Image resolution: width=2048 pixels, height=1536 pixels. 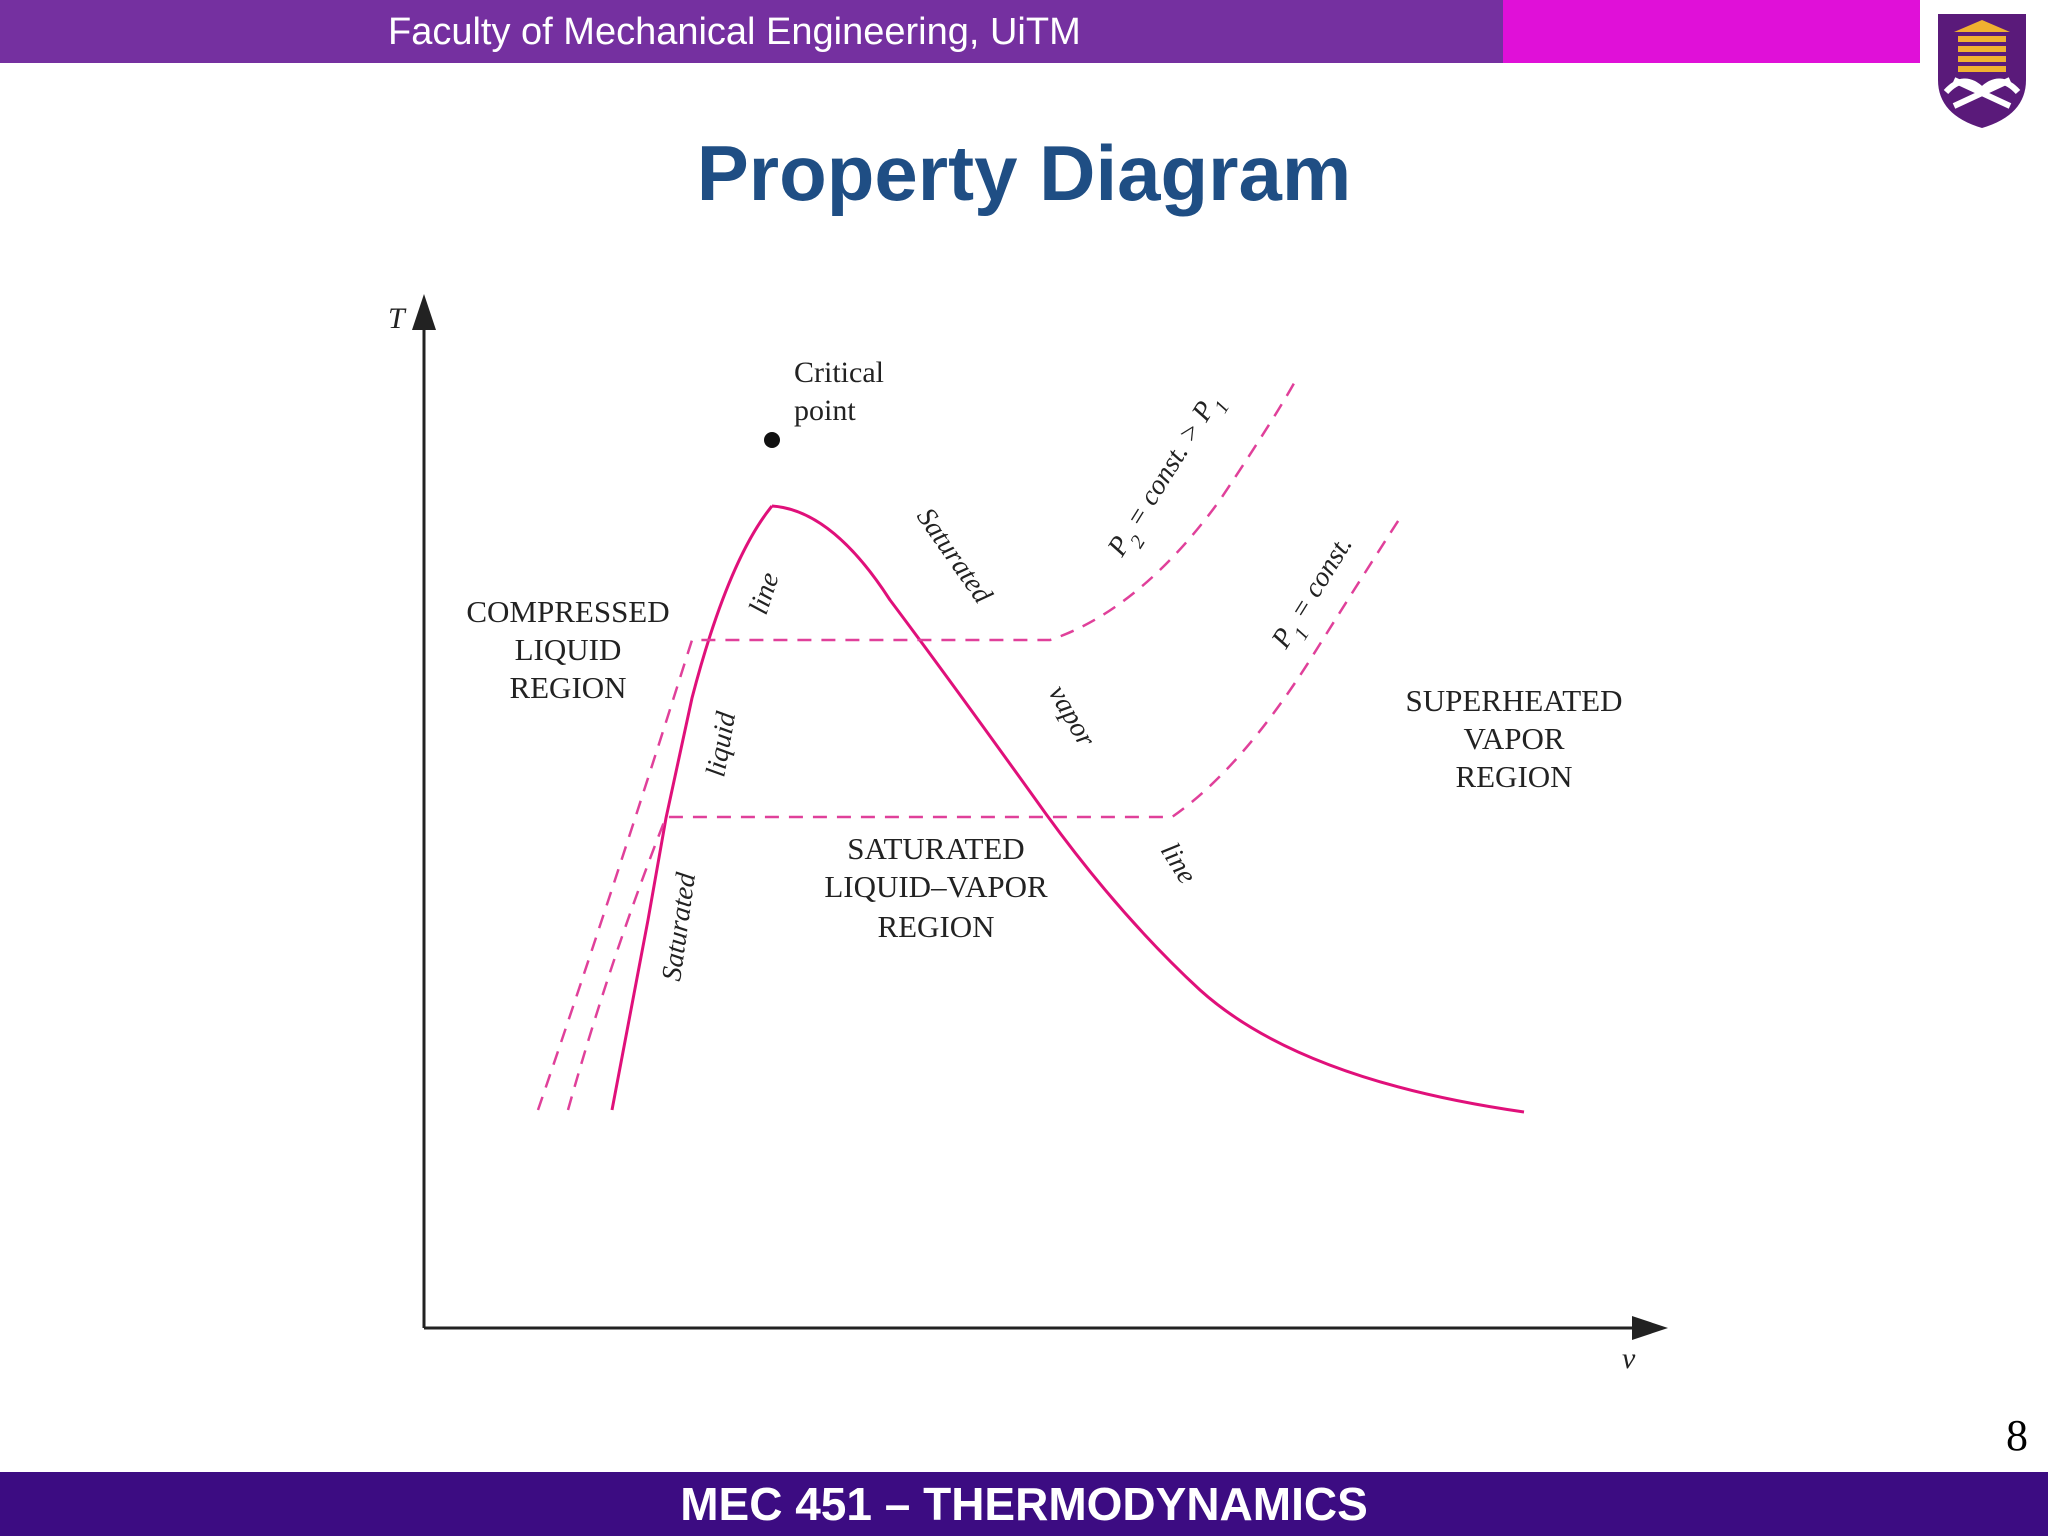 I want to click on p1-label: P1 = const., so click(x=1315, y=594).